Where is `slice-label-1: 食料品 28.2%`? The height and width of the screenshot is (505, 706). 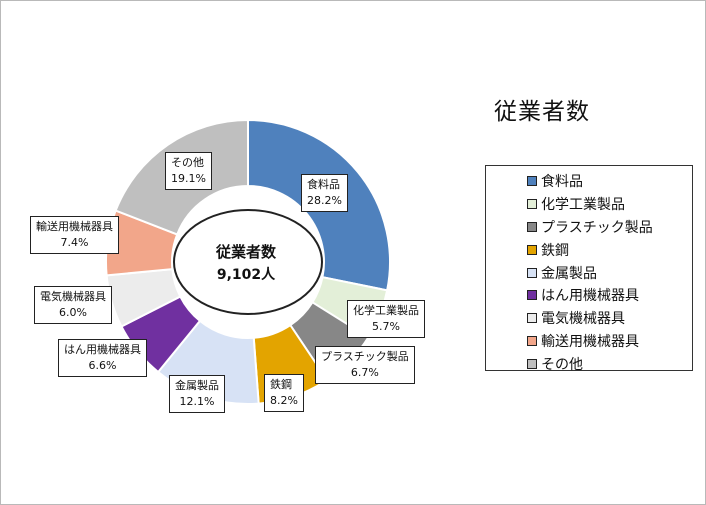 slice-label-1: 食料品 28.2% is located at coordinates (324, 193).